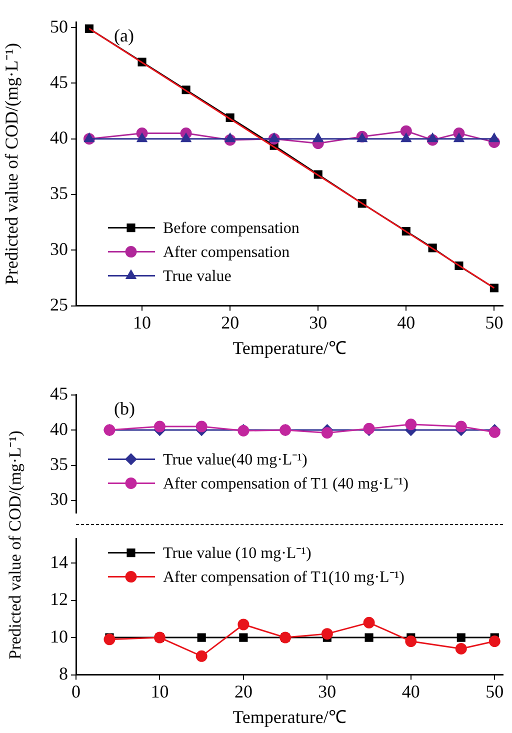 This screenshot has height=733, width=512. Describe the element at coordinates (285, 483) in the screenshot. I see `legend-label: After compensation of T1 (40 mg·L⁻¹)` at that location.